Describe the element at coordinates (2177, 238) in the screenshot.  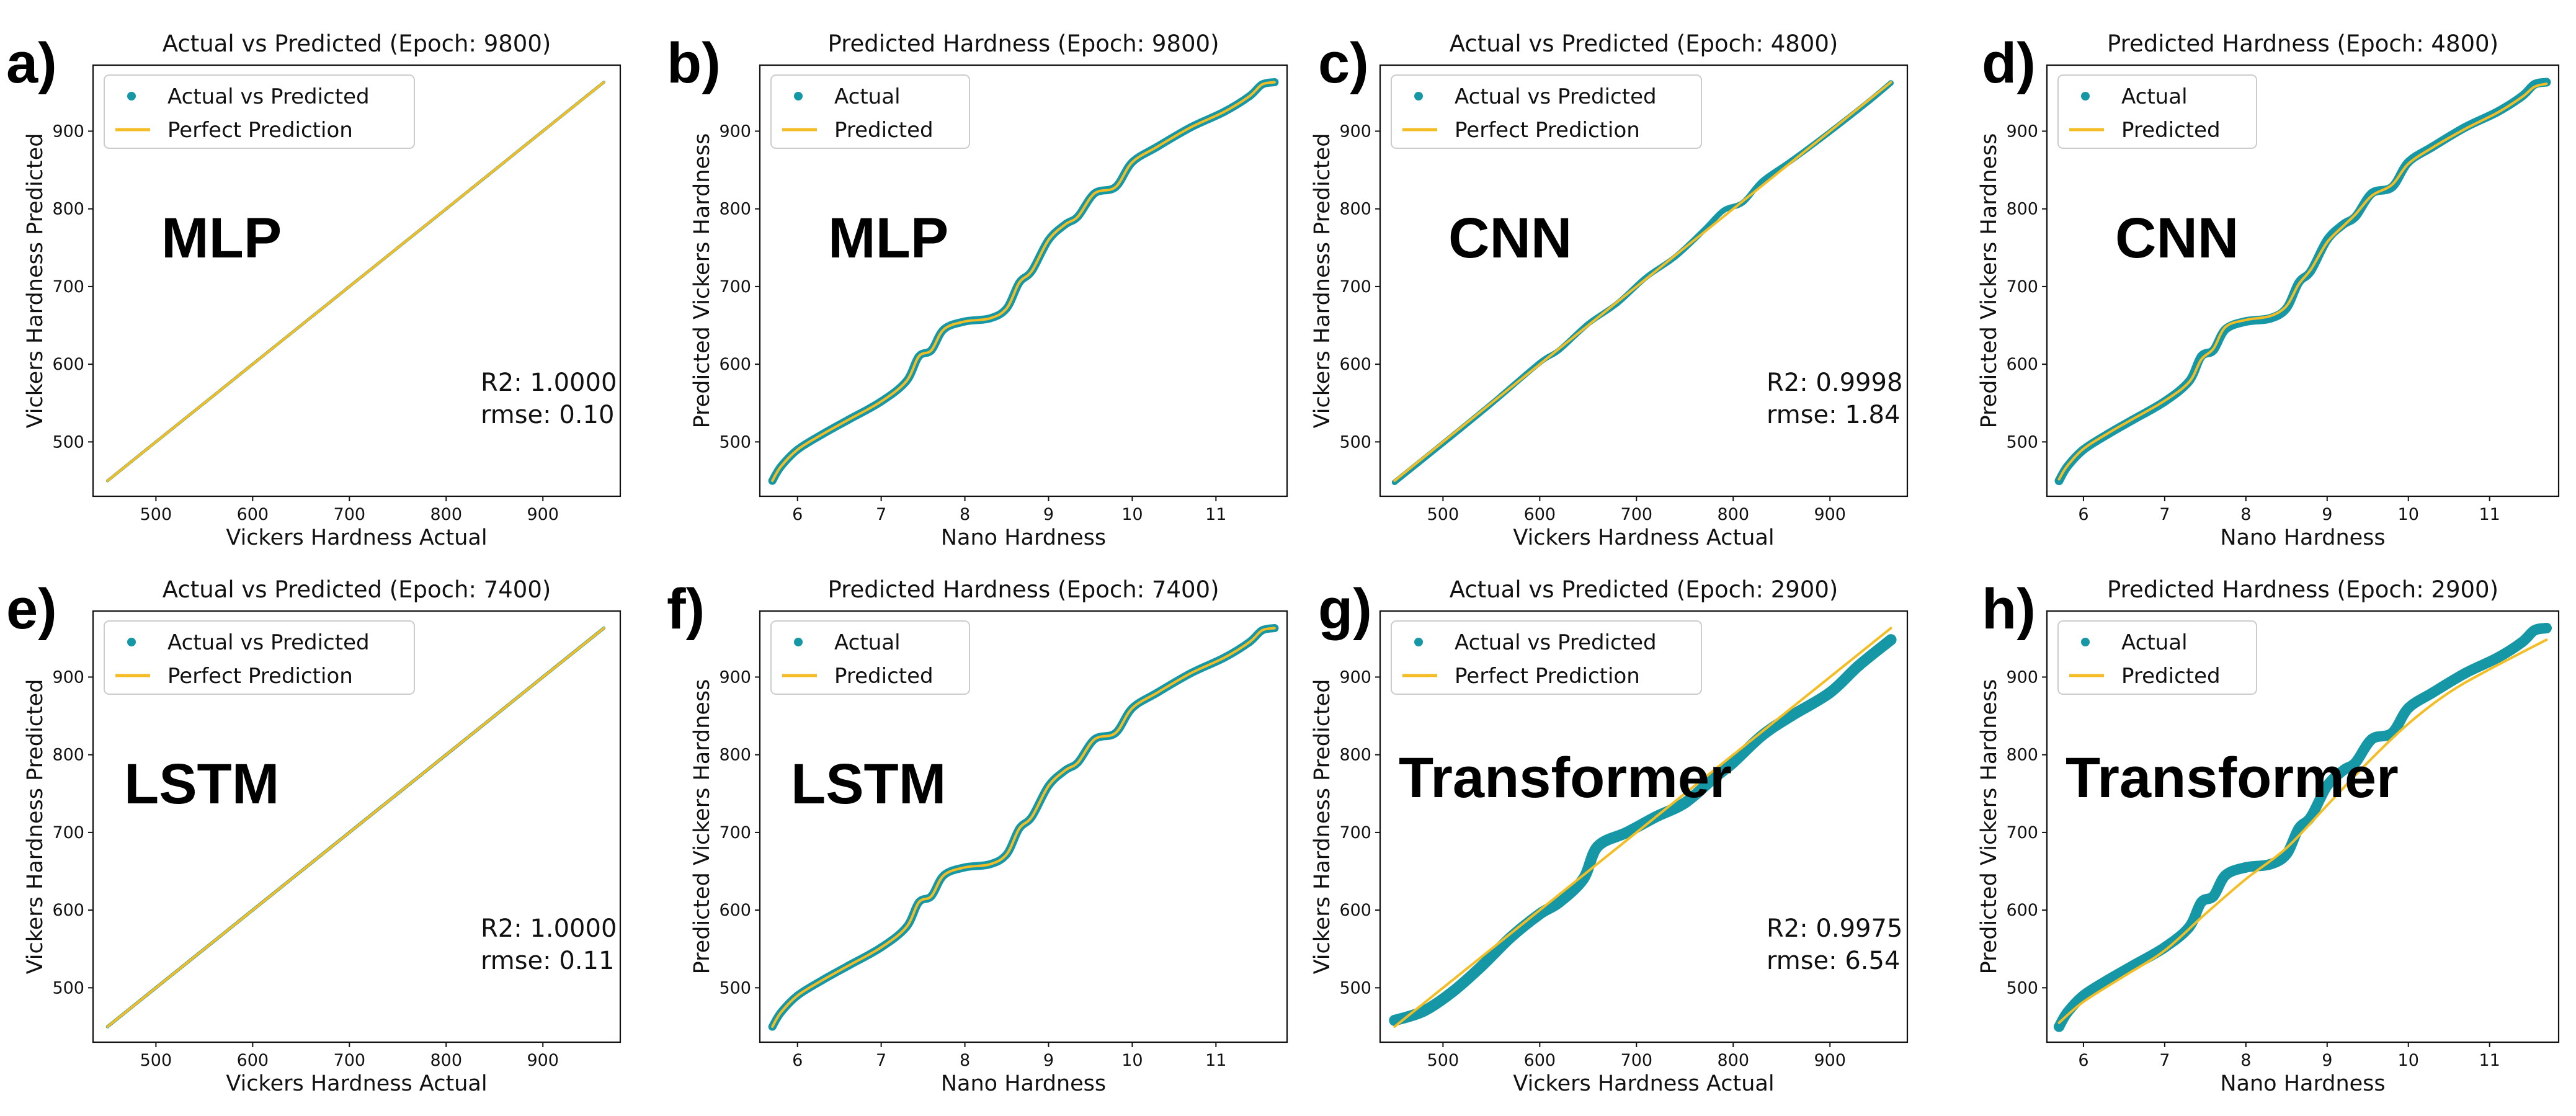
I see `model-label: CNN` at that location.